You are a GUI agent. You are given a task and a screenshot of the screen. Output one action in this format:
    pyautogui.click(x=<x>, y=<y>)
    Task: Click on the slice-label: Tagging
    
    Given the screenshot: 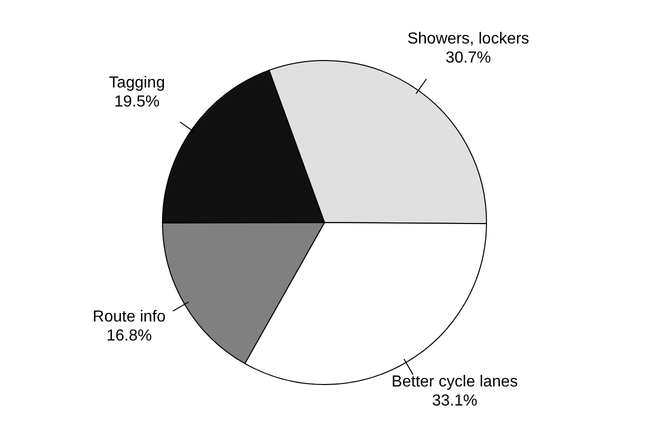 What is the action you would take?
    pyautogui.click(x=136, y=83)
    